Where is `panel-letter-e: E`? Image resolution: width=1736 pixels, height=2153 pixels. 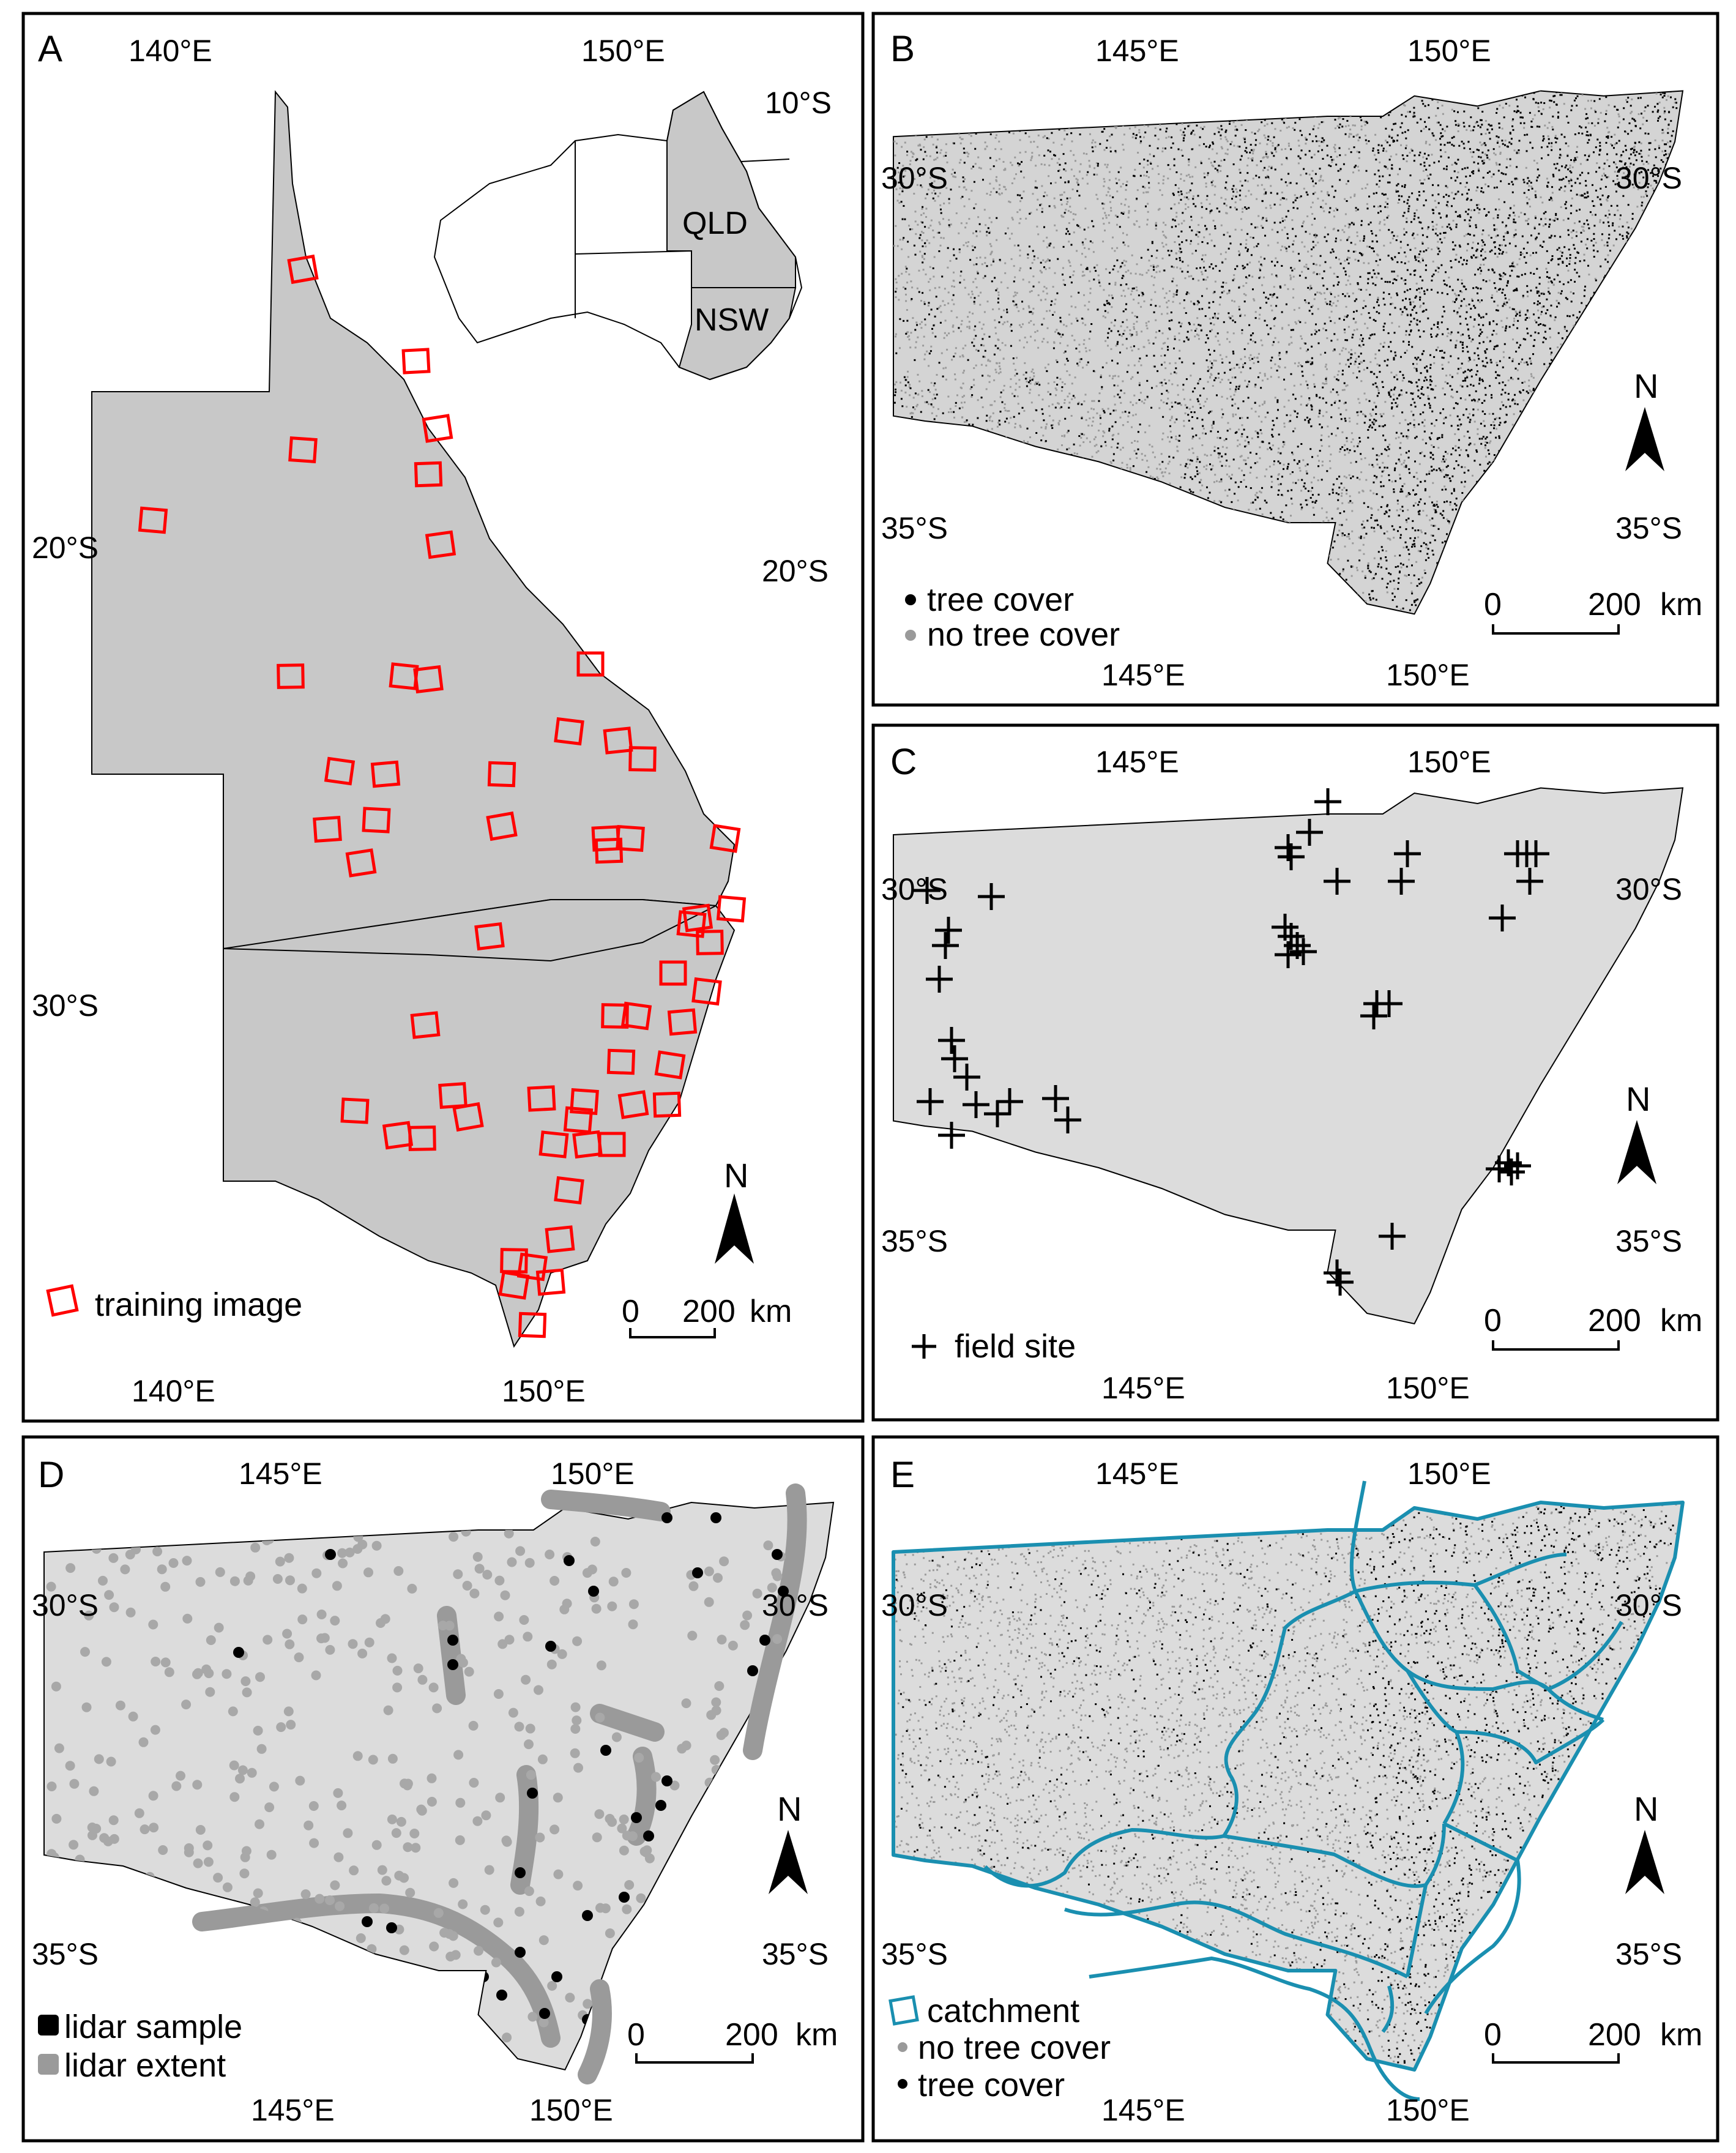 panel-letter-e: E is located at coordinates (902, 1474).